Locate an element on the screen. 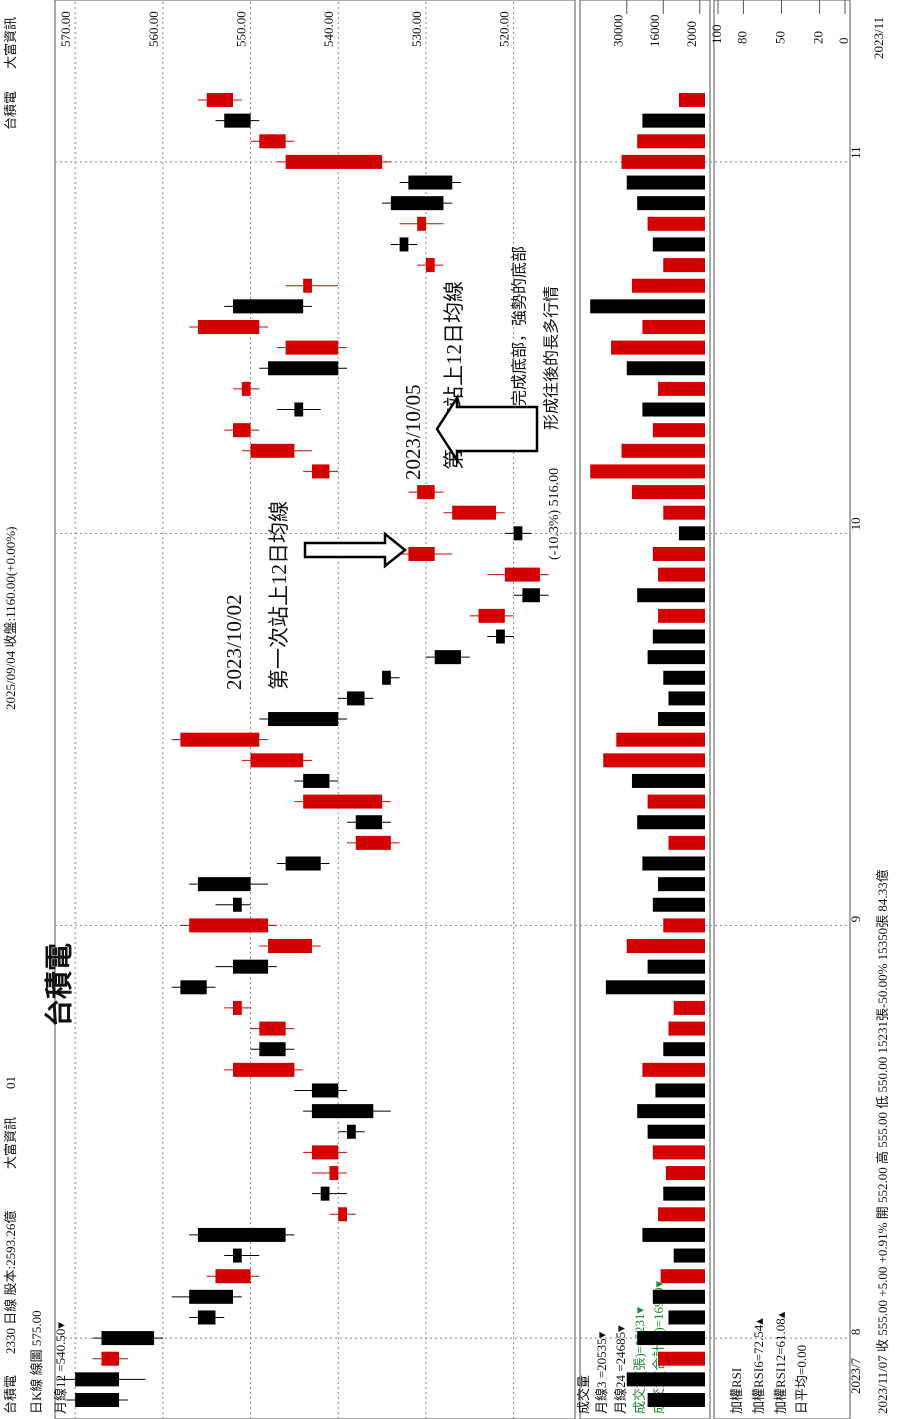  annotation: 第一次站上12日均線 is located at coordinates (279, 595).